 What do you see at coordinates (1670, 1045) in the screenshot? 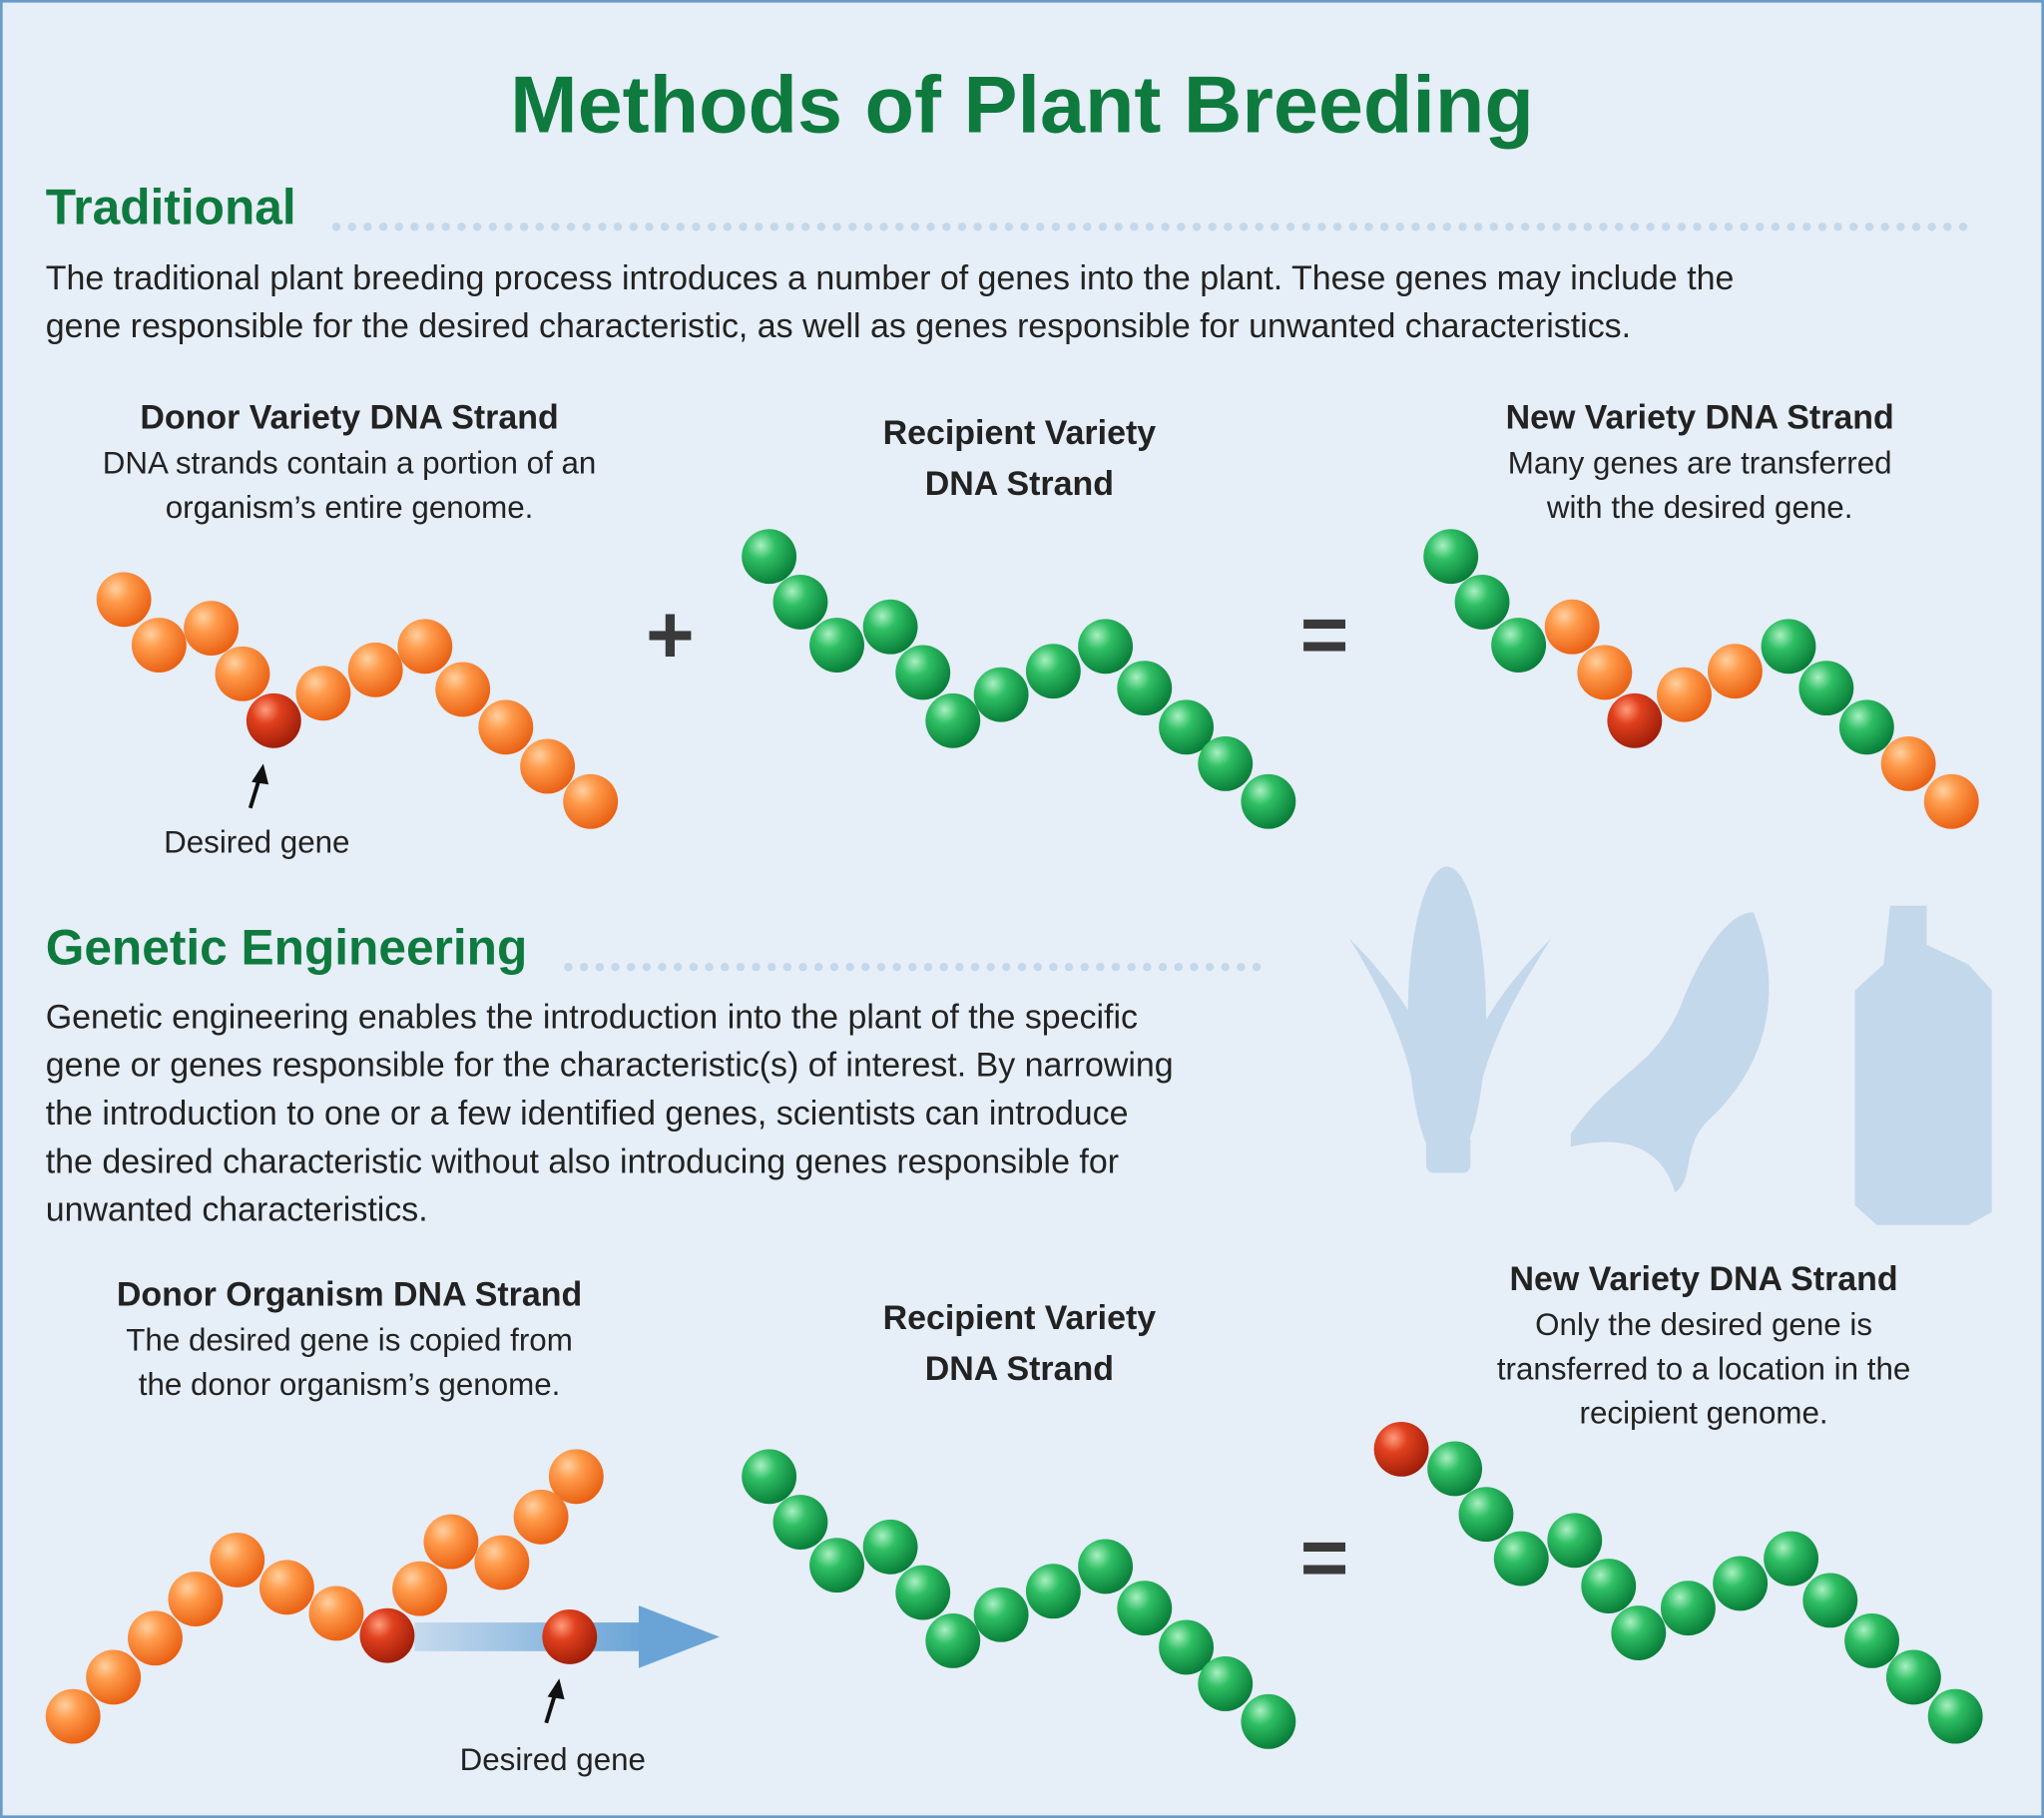
I see `crop-silhouettes` at bounding box center [1670, 1045].